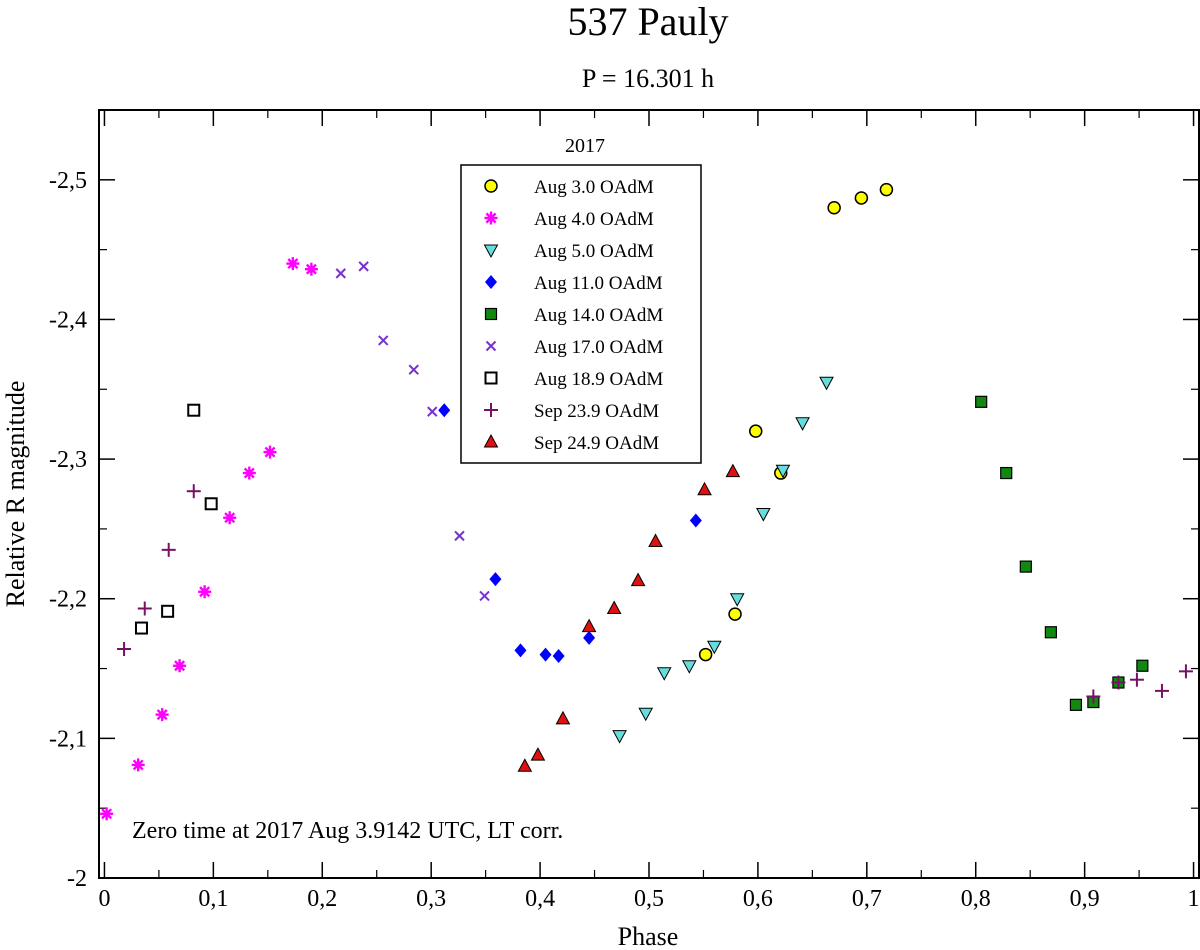 Image resolution: width=1200 pixels, height=950 pixels. Describe the element at coordinates (585, 146) in the screenshot. I see `legend-title: 2017` at that location.